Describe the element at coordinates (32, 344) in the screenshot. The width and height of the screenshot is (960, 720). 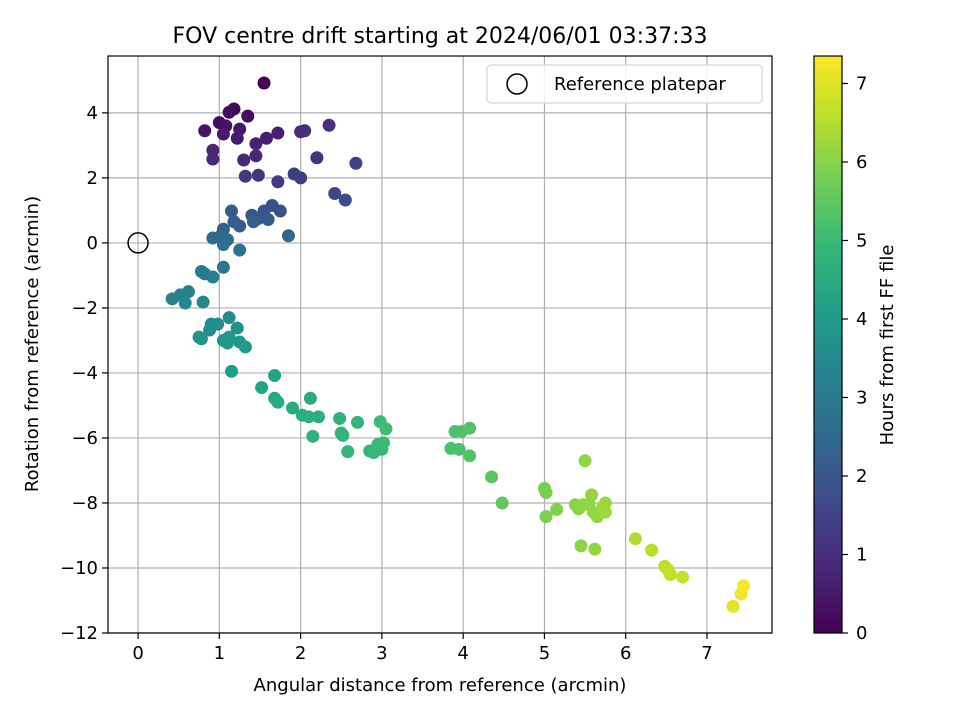
I see `y-axis-label: Rotation from reference (arcmin)` at that location.